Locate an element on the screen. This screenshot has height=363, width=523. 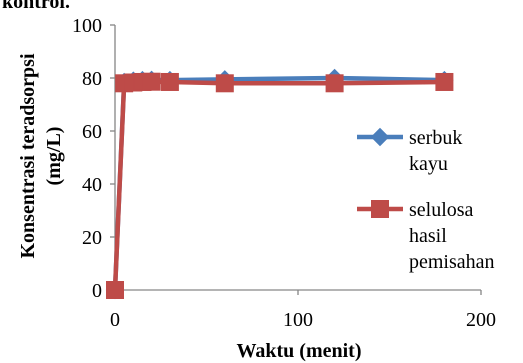
y-axis-title-line2: (mg/L) is located at coordinates (54, 156).